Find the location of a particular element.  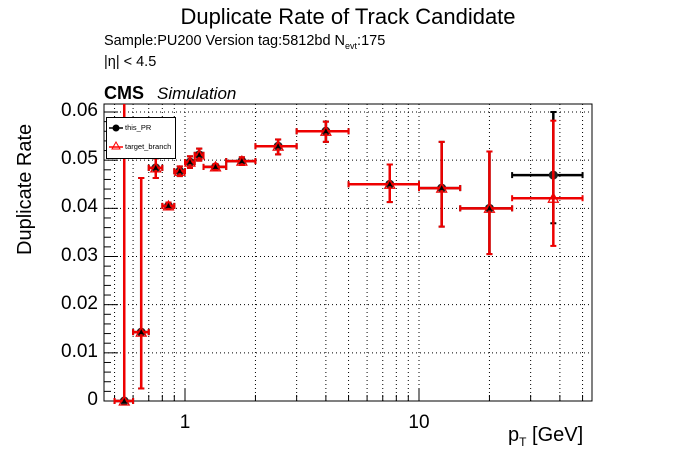

x-tick-label: 10 is located at coordinates (419, 422).